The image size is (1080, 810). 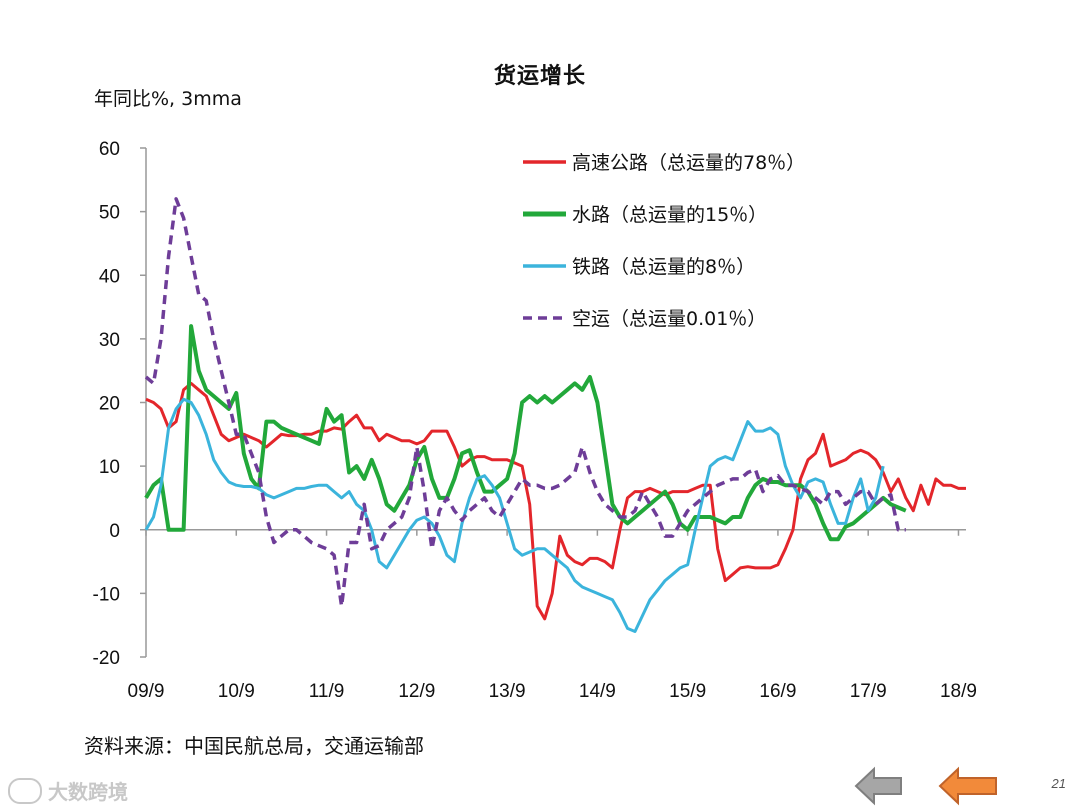 I want to click on y-tick-label: 50, so click(x=109, y=213).